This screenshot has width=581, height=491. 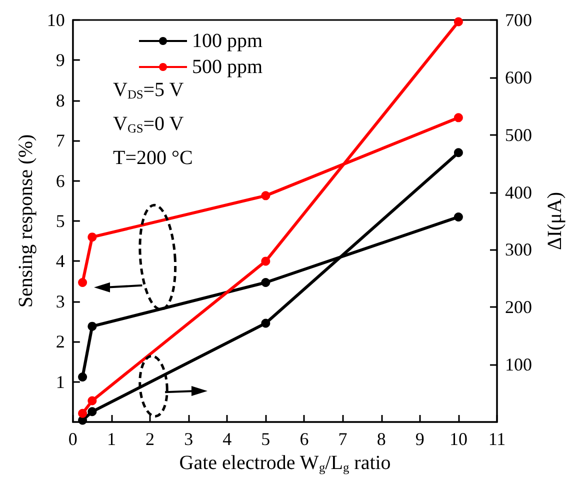 What do you see at coordinates (60, 301) in the screenshot?
I see `y-tick-label: 3` at bounding box center [60, 301].